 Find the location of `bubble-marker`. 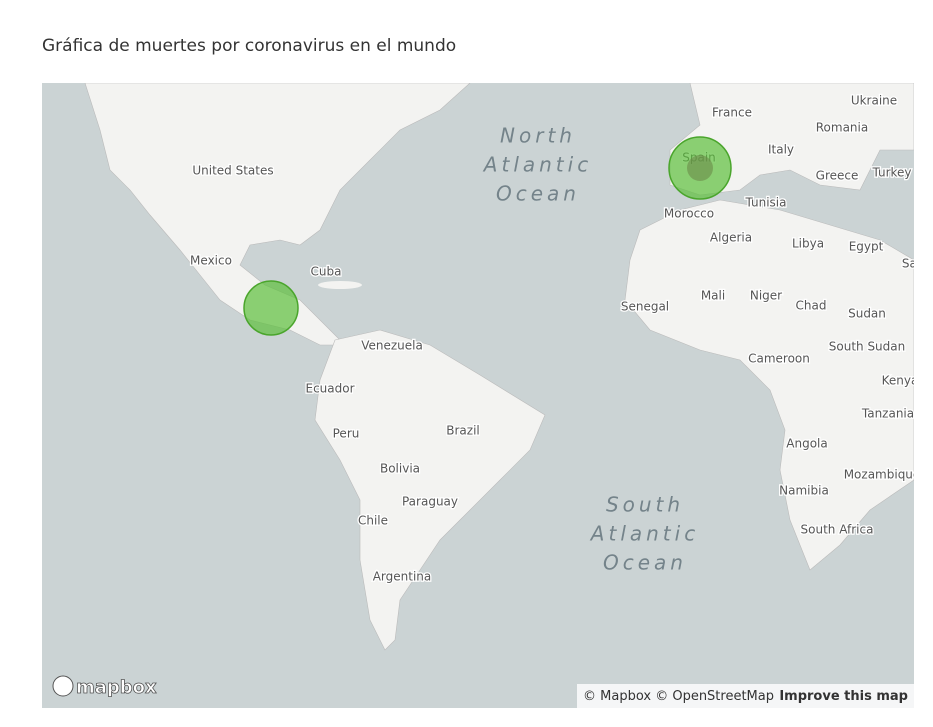

bubble-marker is located at coordinates (271, 308).